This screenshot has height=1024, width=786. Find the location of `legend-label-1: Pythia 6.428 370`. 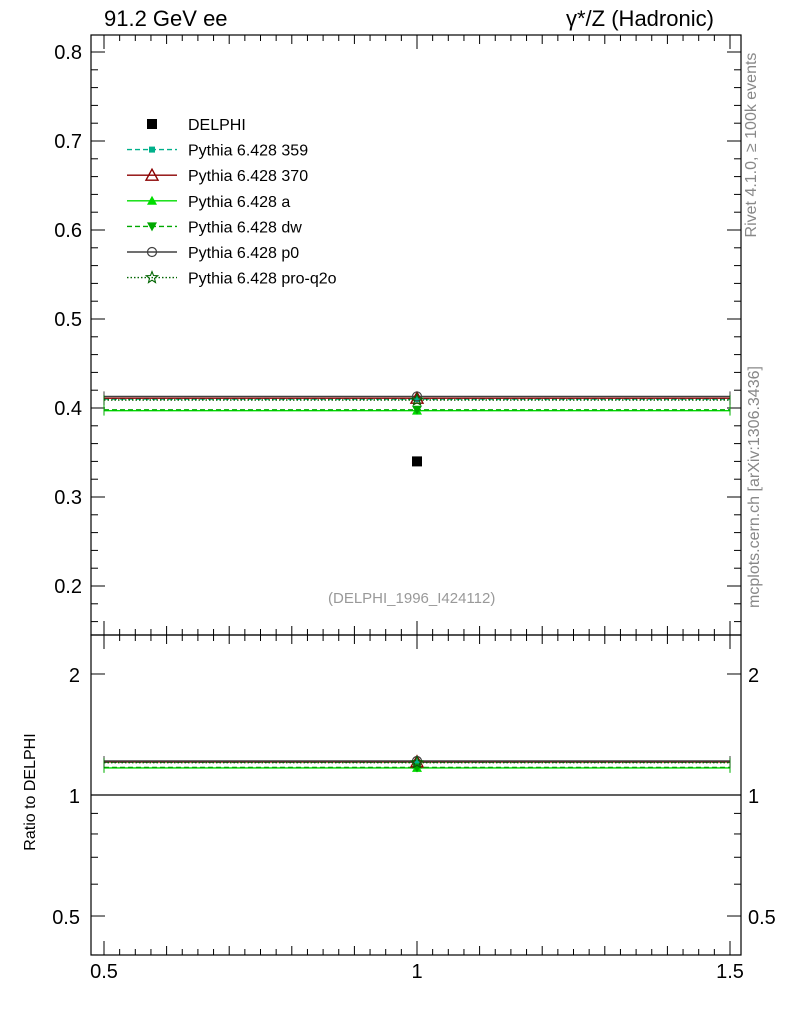

legend-label-1: Pythia 6.428 370 is located at coordinates (248, 176).